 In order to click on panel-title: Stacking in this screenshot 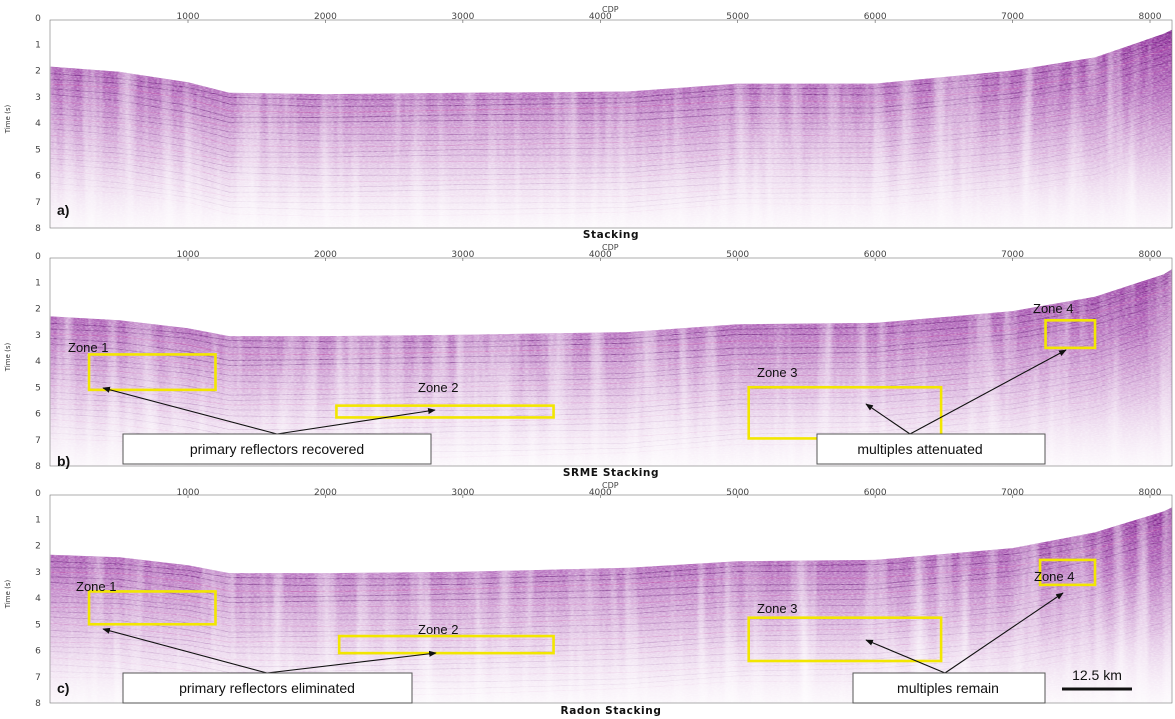, I will do `click(611, 235)`.